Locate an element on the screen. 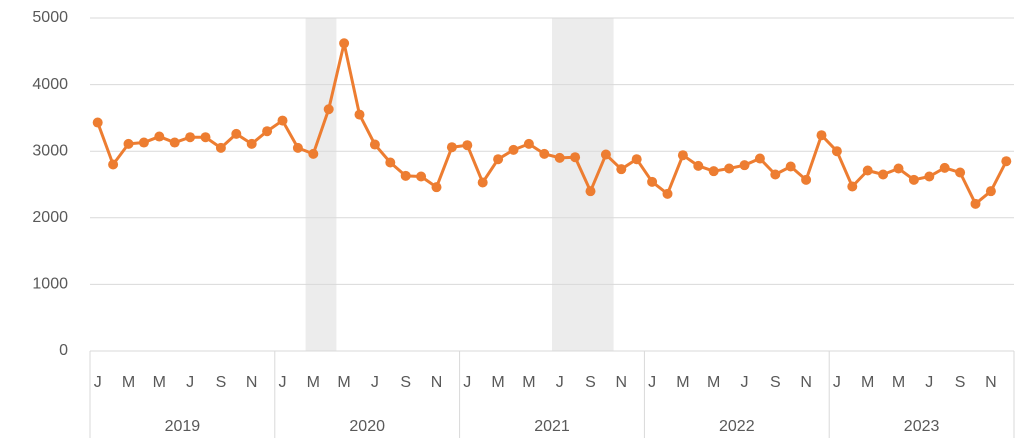 This screenshot has height=438, width=1025. year-label: 2020 is located at coordinates (367, 426).